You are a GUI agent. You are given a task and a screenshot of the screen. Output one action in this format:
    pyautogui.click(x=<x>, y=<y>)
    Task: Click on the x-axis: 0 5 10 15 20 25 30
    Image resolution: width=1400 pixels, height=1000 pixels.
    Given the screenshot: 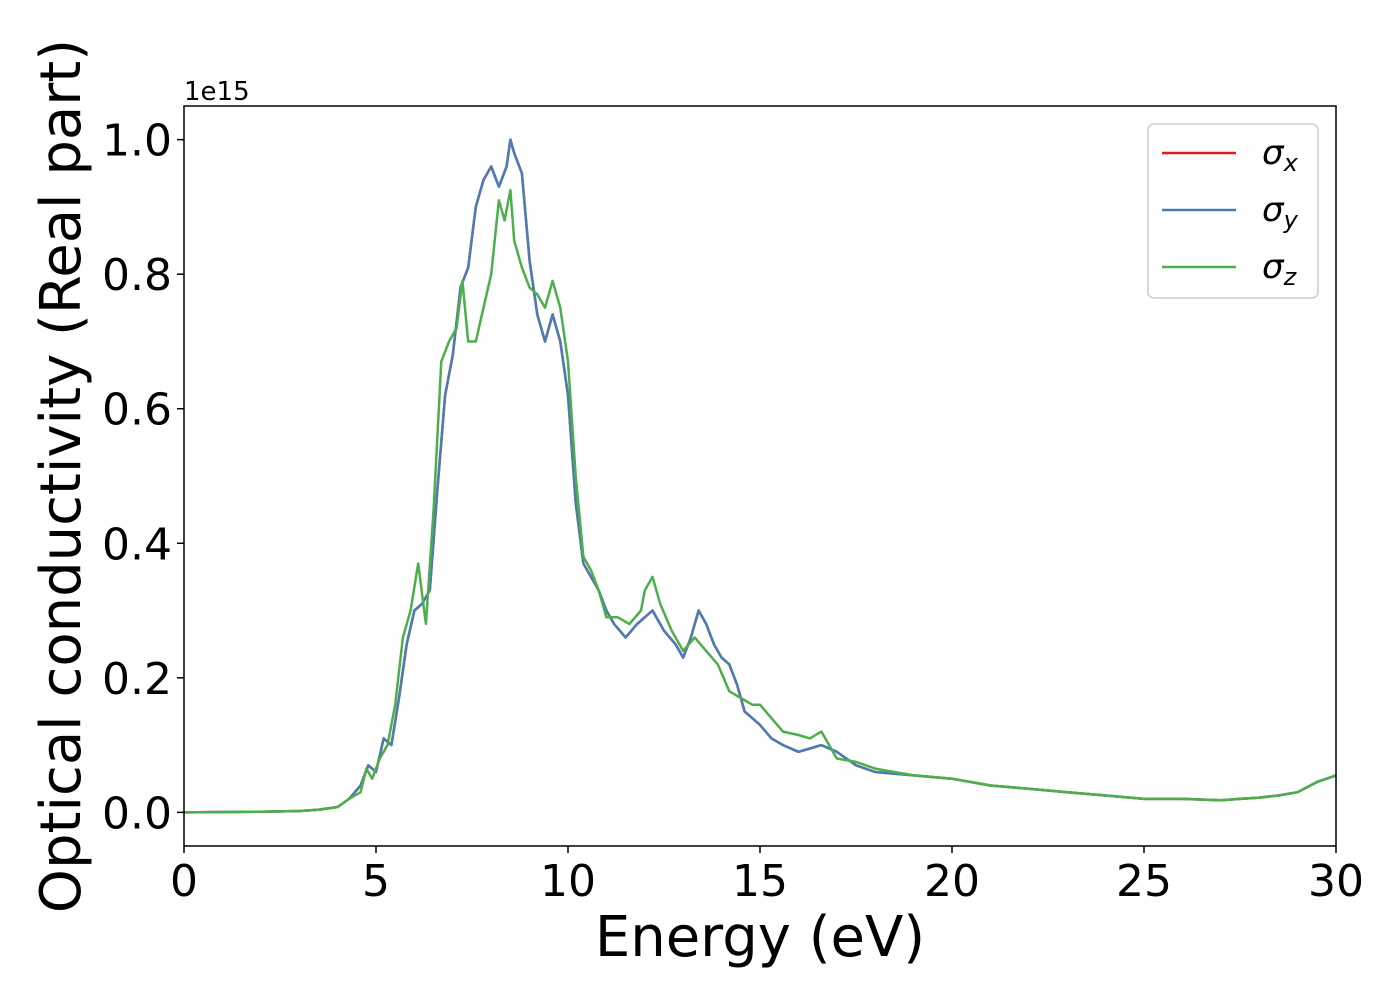 What is the action you would take?
    pyautogui.click(x=767, y=876)
    